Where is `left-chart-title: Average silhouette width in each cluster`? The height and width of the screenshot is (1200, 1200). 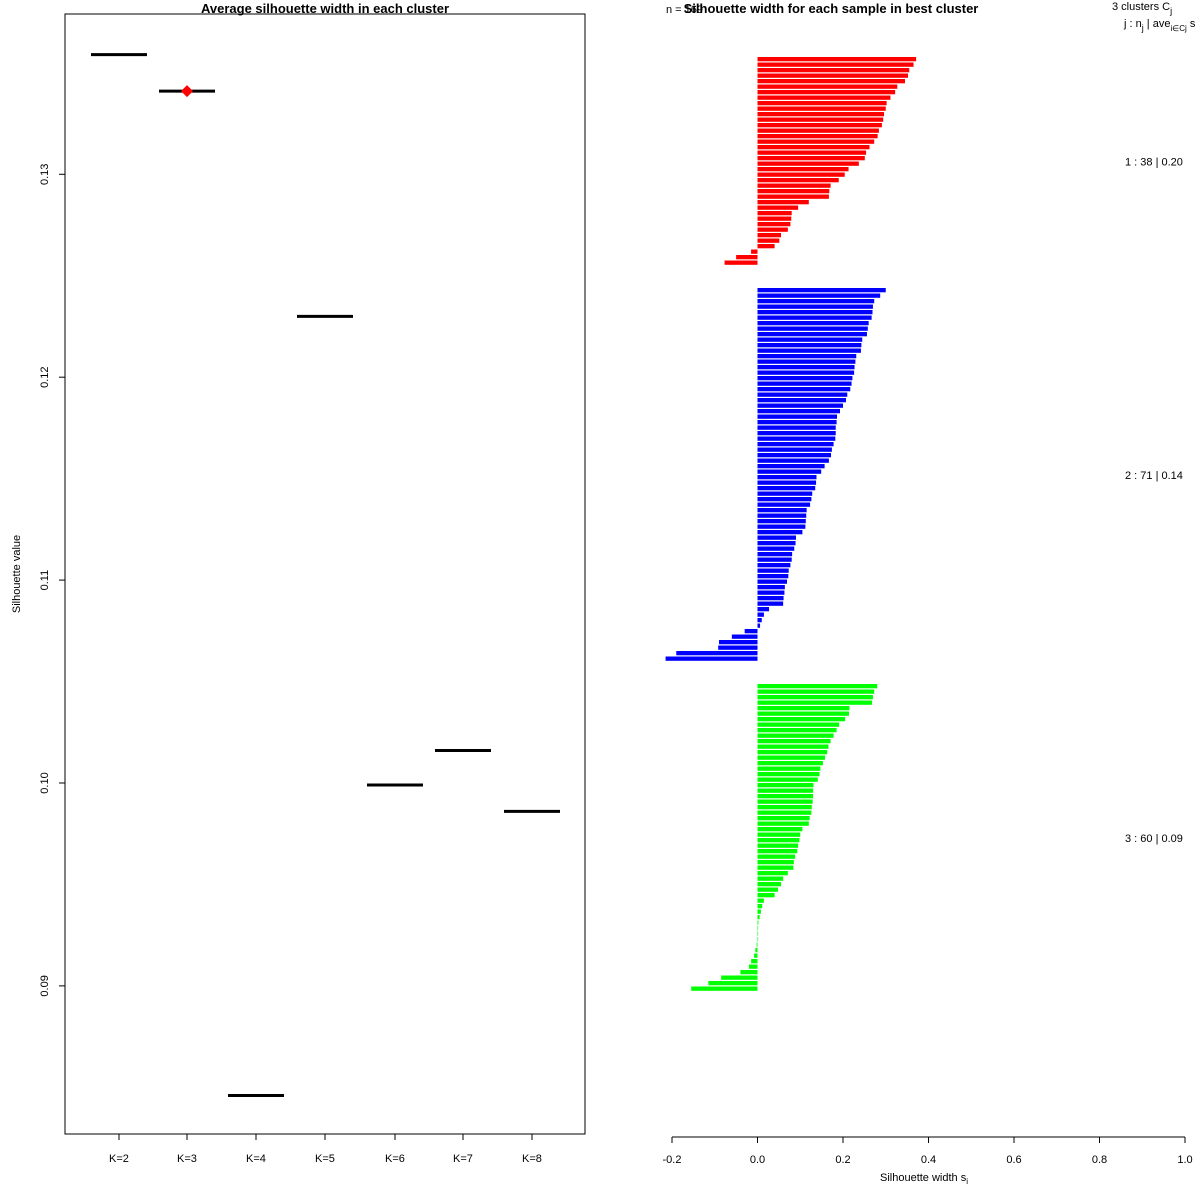 left-chart-title: Average silhouette width in each cluster is located at coordinates (325, 8).